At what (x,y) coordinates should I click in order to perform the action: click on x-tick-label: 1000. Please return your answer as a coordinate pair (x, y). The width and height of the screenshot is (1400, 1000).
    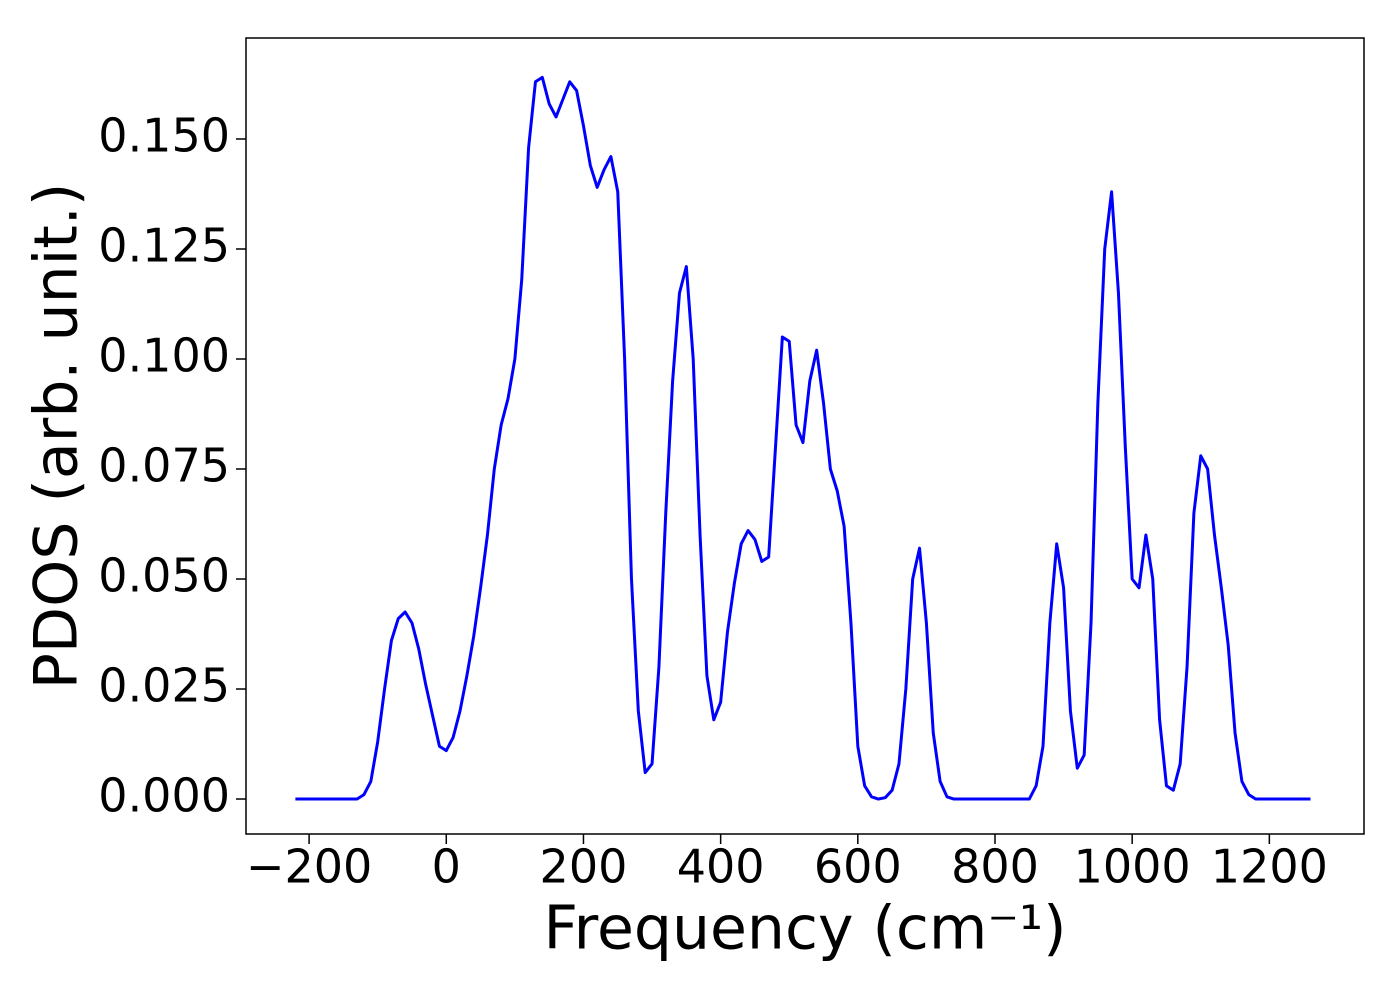
    Looking at the image, I should click on (1132, 867).